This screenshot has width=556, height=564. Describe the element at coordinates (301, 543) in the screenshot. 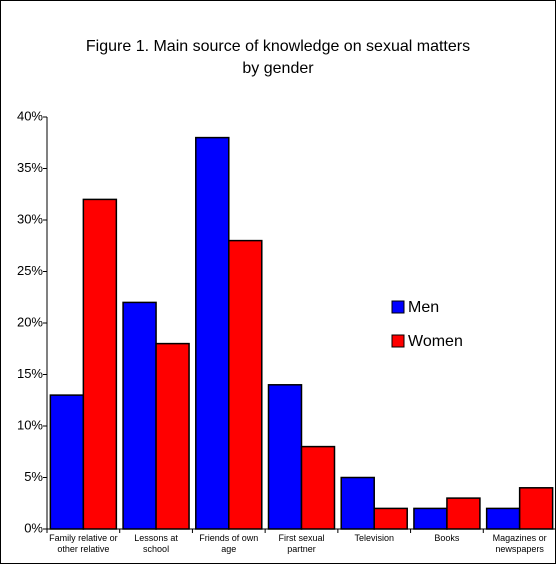

I see `x-tick-label: First sexual partner` at that location.